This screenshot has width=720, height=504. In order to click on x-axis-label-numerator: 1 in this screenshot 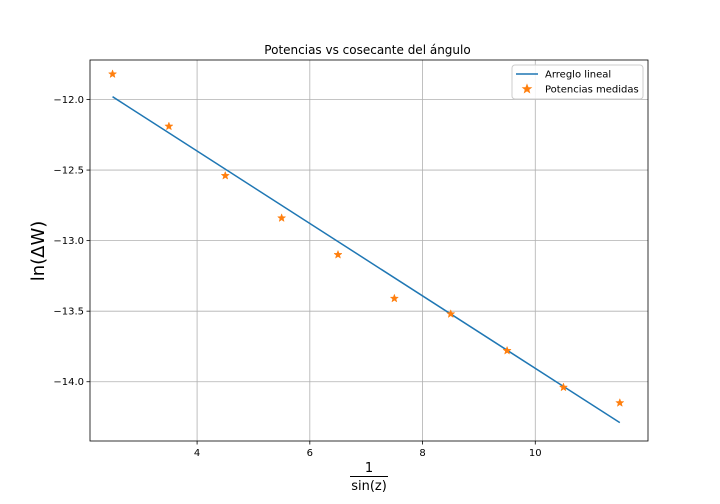, I will do `click(369, 468)`.